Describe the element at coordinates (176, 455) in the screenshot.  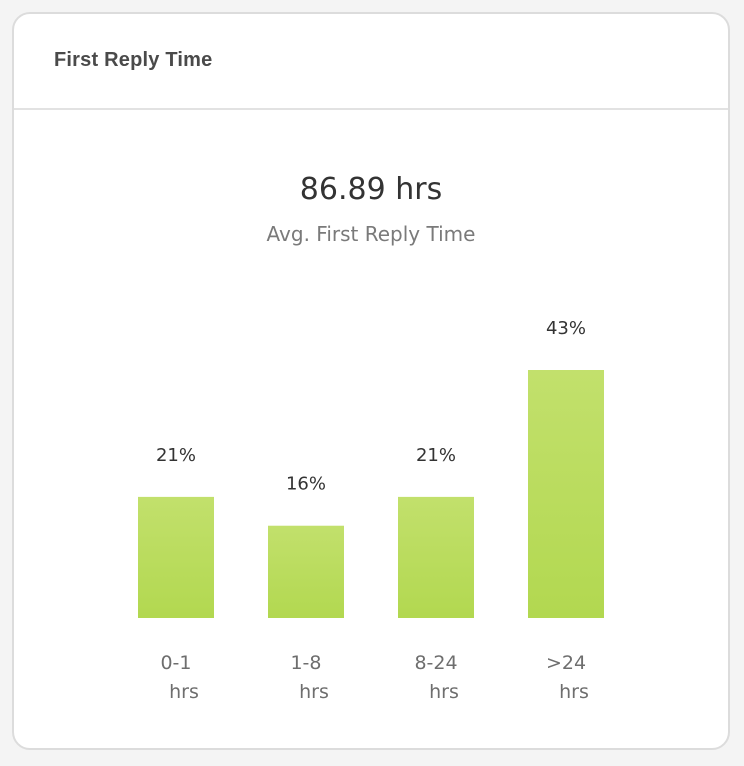
I see `bar-value-label-0: 21%` at that location.